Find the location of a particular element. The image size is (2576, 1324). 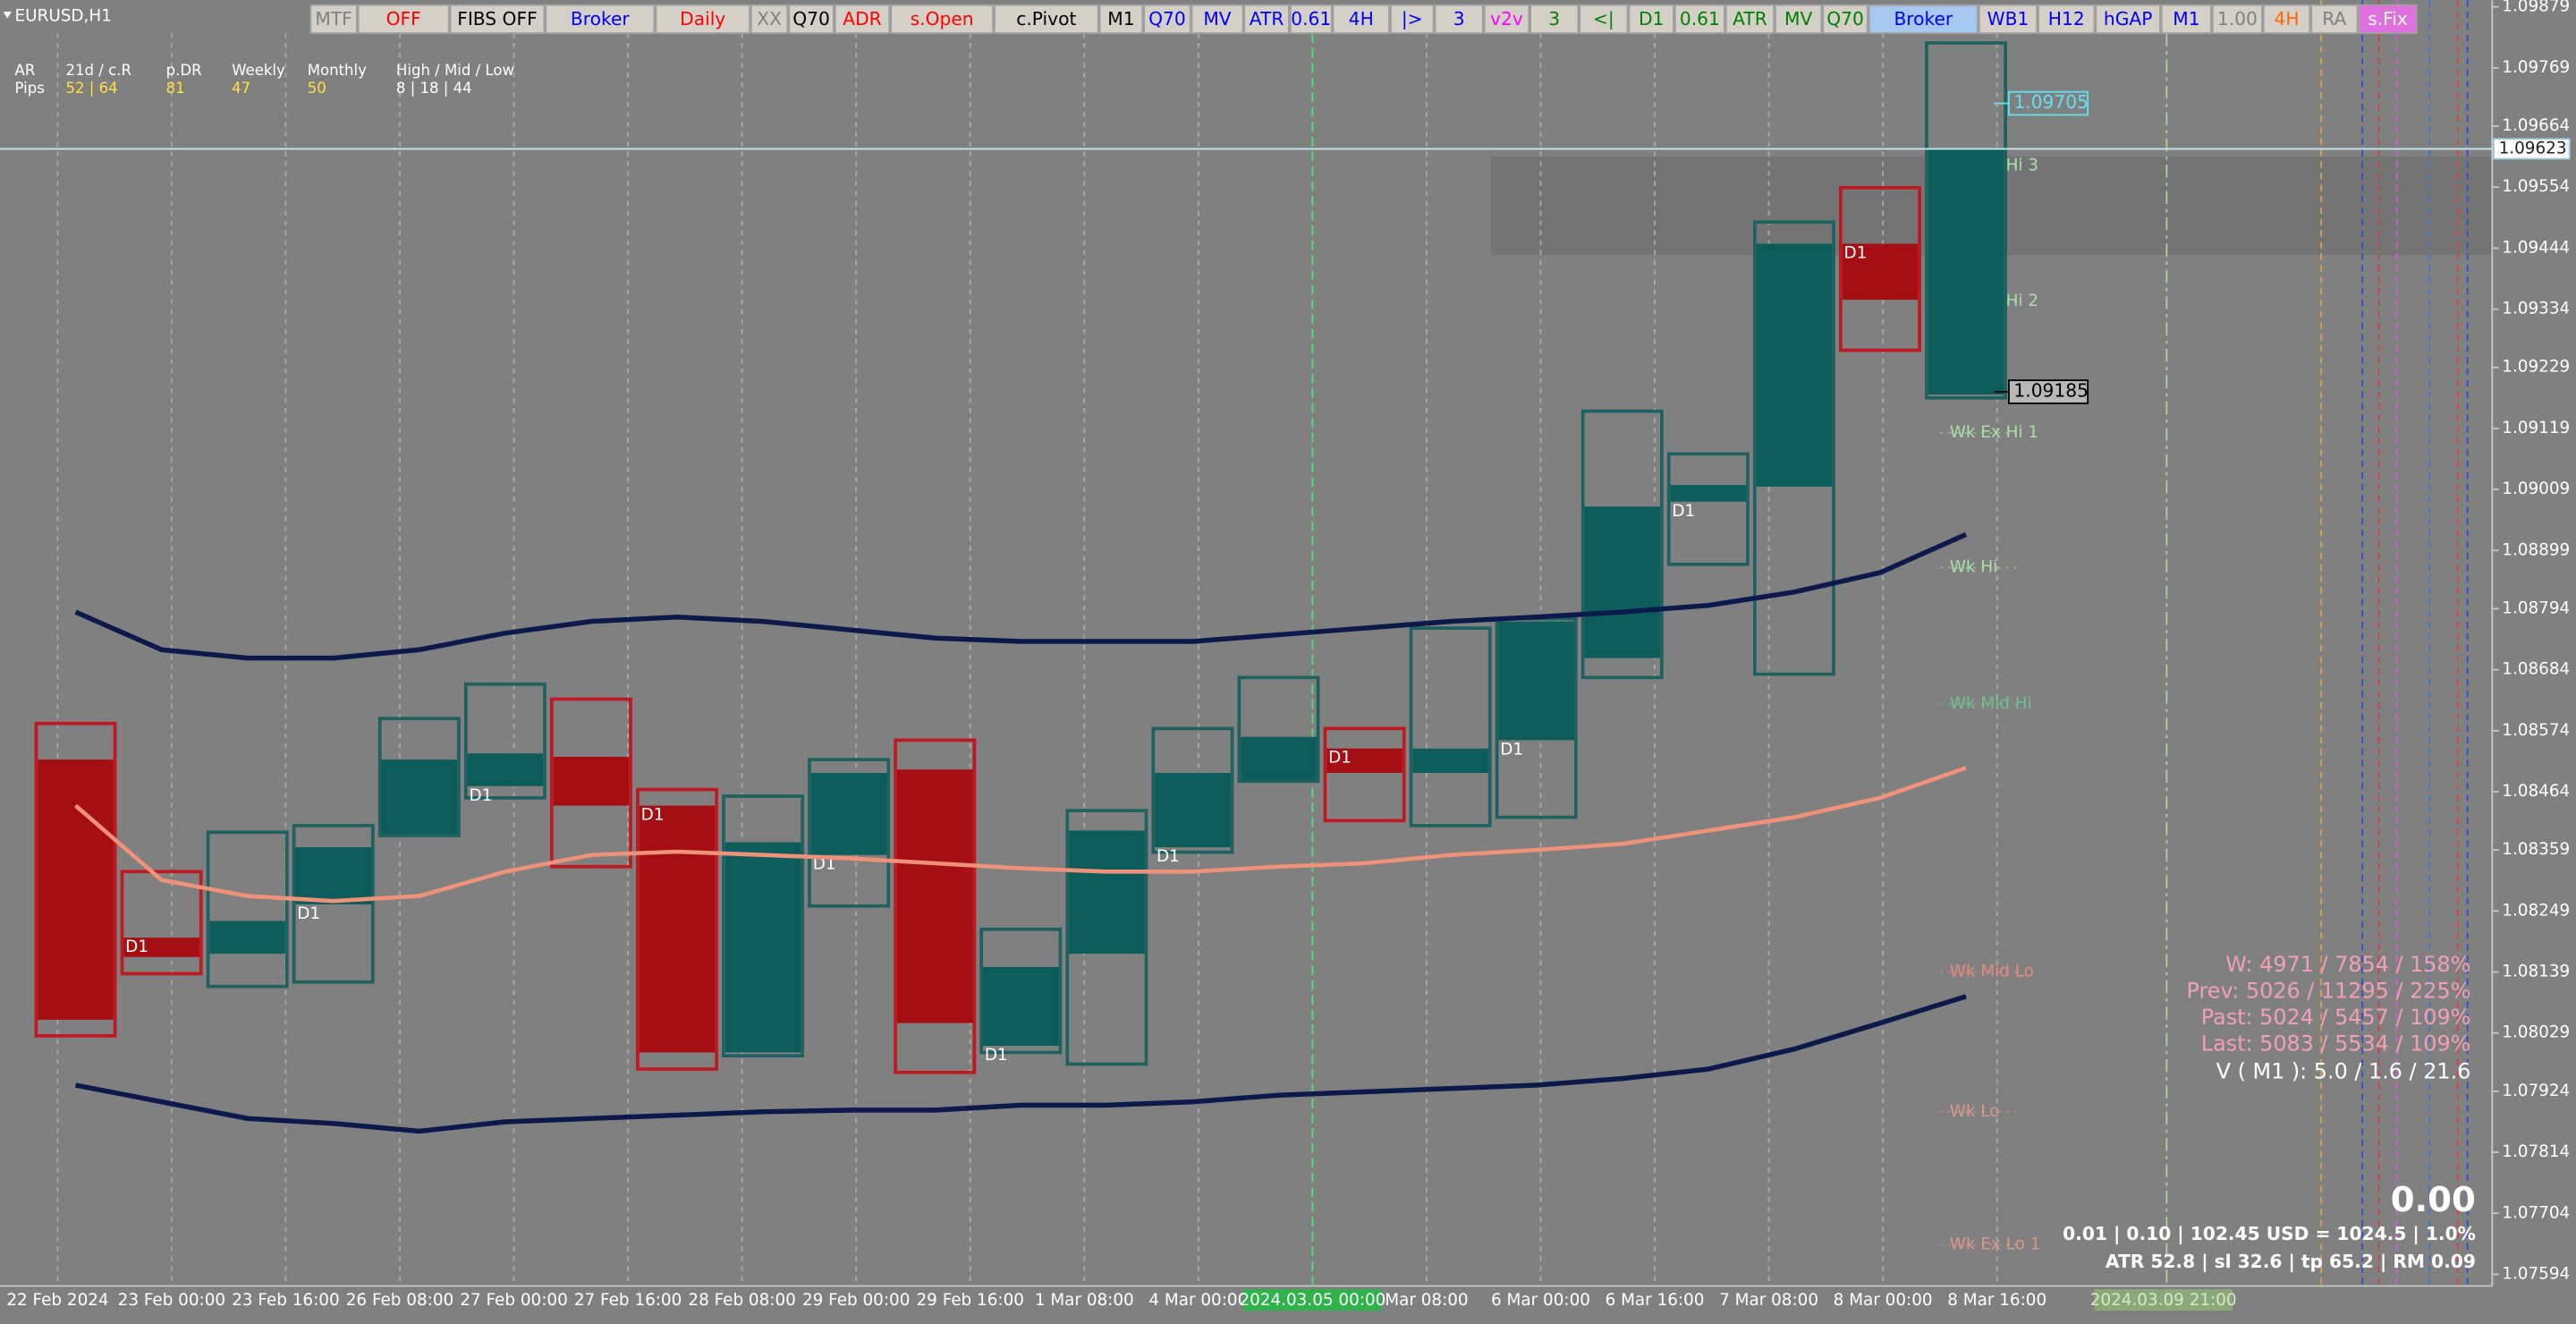

toolbar-button-label: s.Open is located at coordinates (942, 19).